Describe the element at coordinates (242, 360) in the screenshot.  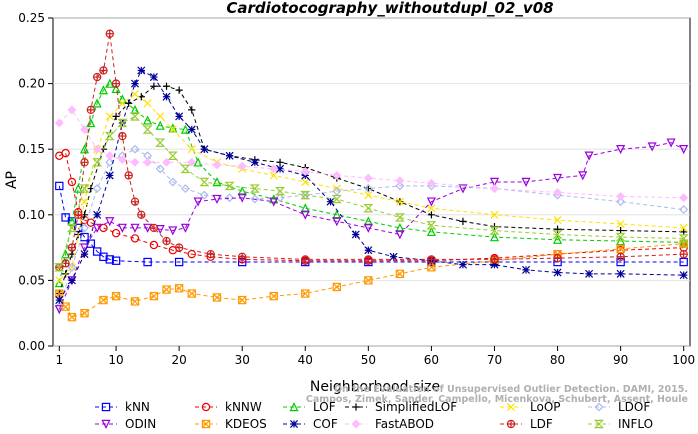
I see `x-tick-label: 30` at that location.